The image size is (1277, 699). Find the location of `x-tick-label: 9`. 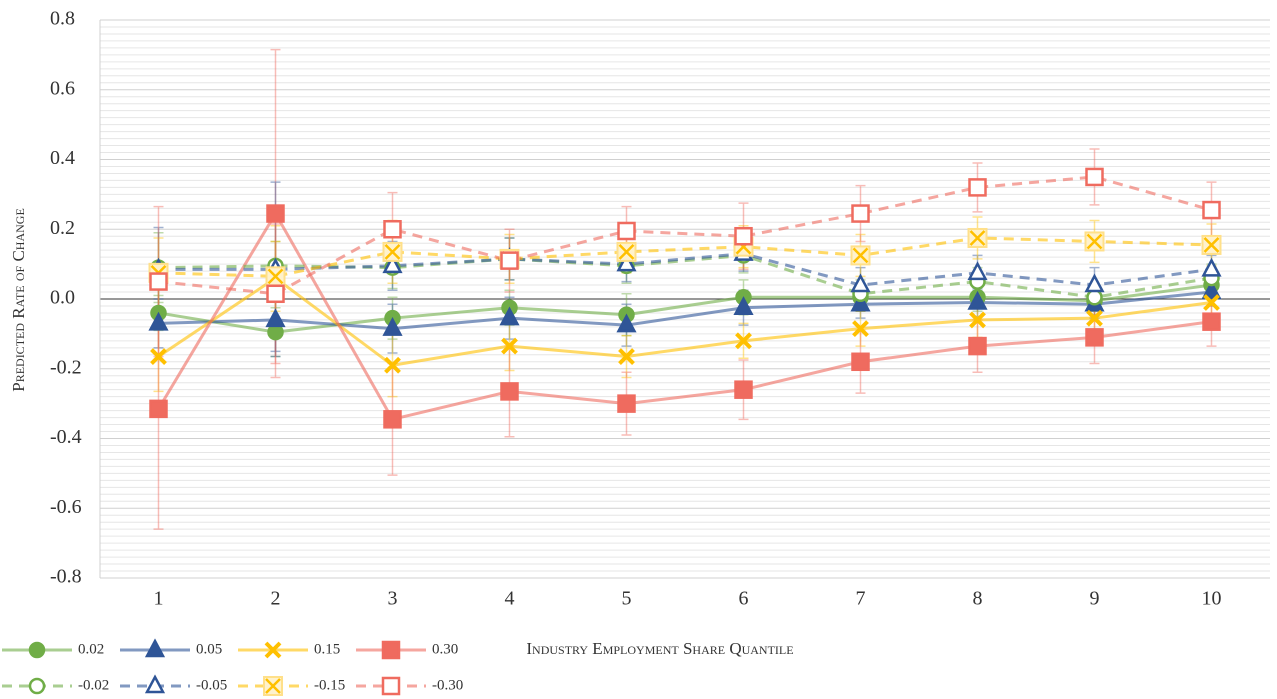

x-tick-label: 9 is located at coordinates (1095, 599).